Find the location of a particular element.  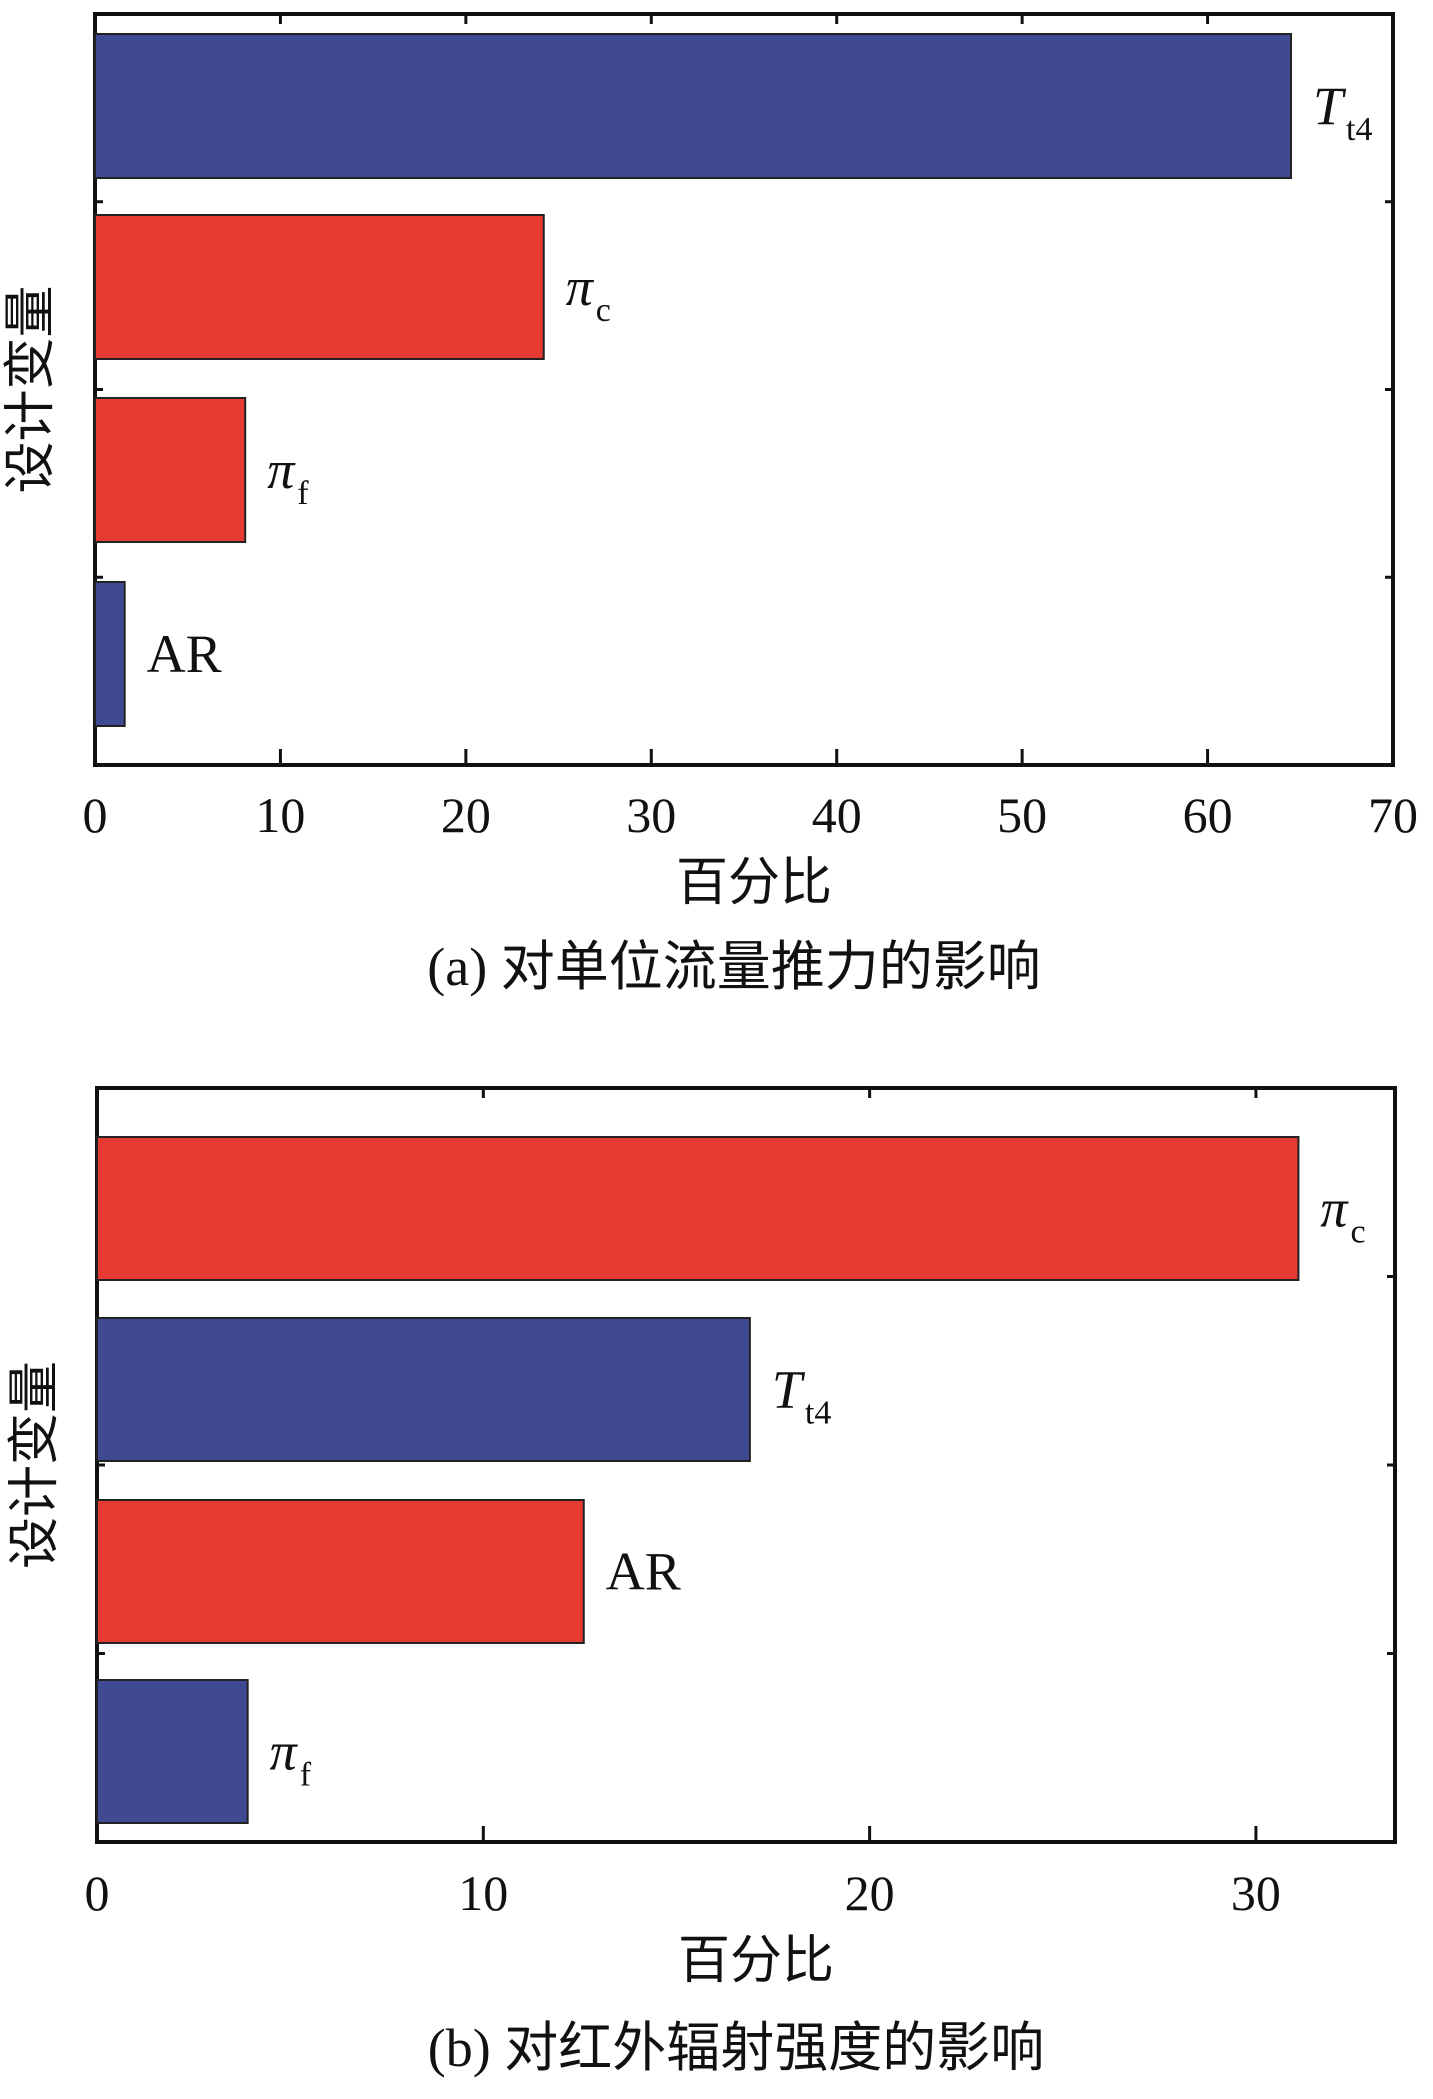

x-tick-label: 50 is located at coordinates (1022, 815).